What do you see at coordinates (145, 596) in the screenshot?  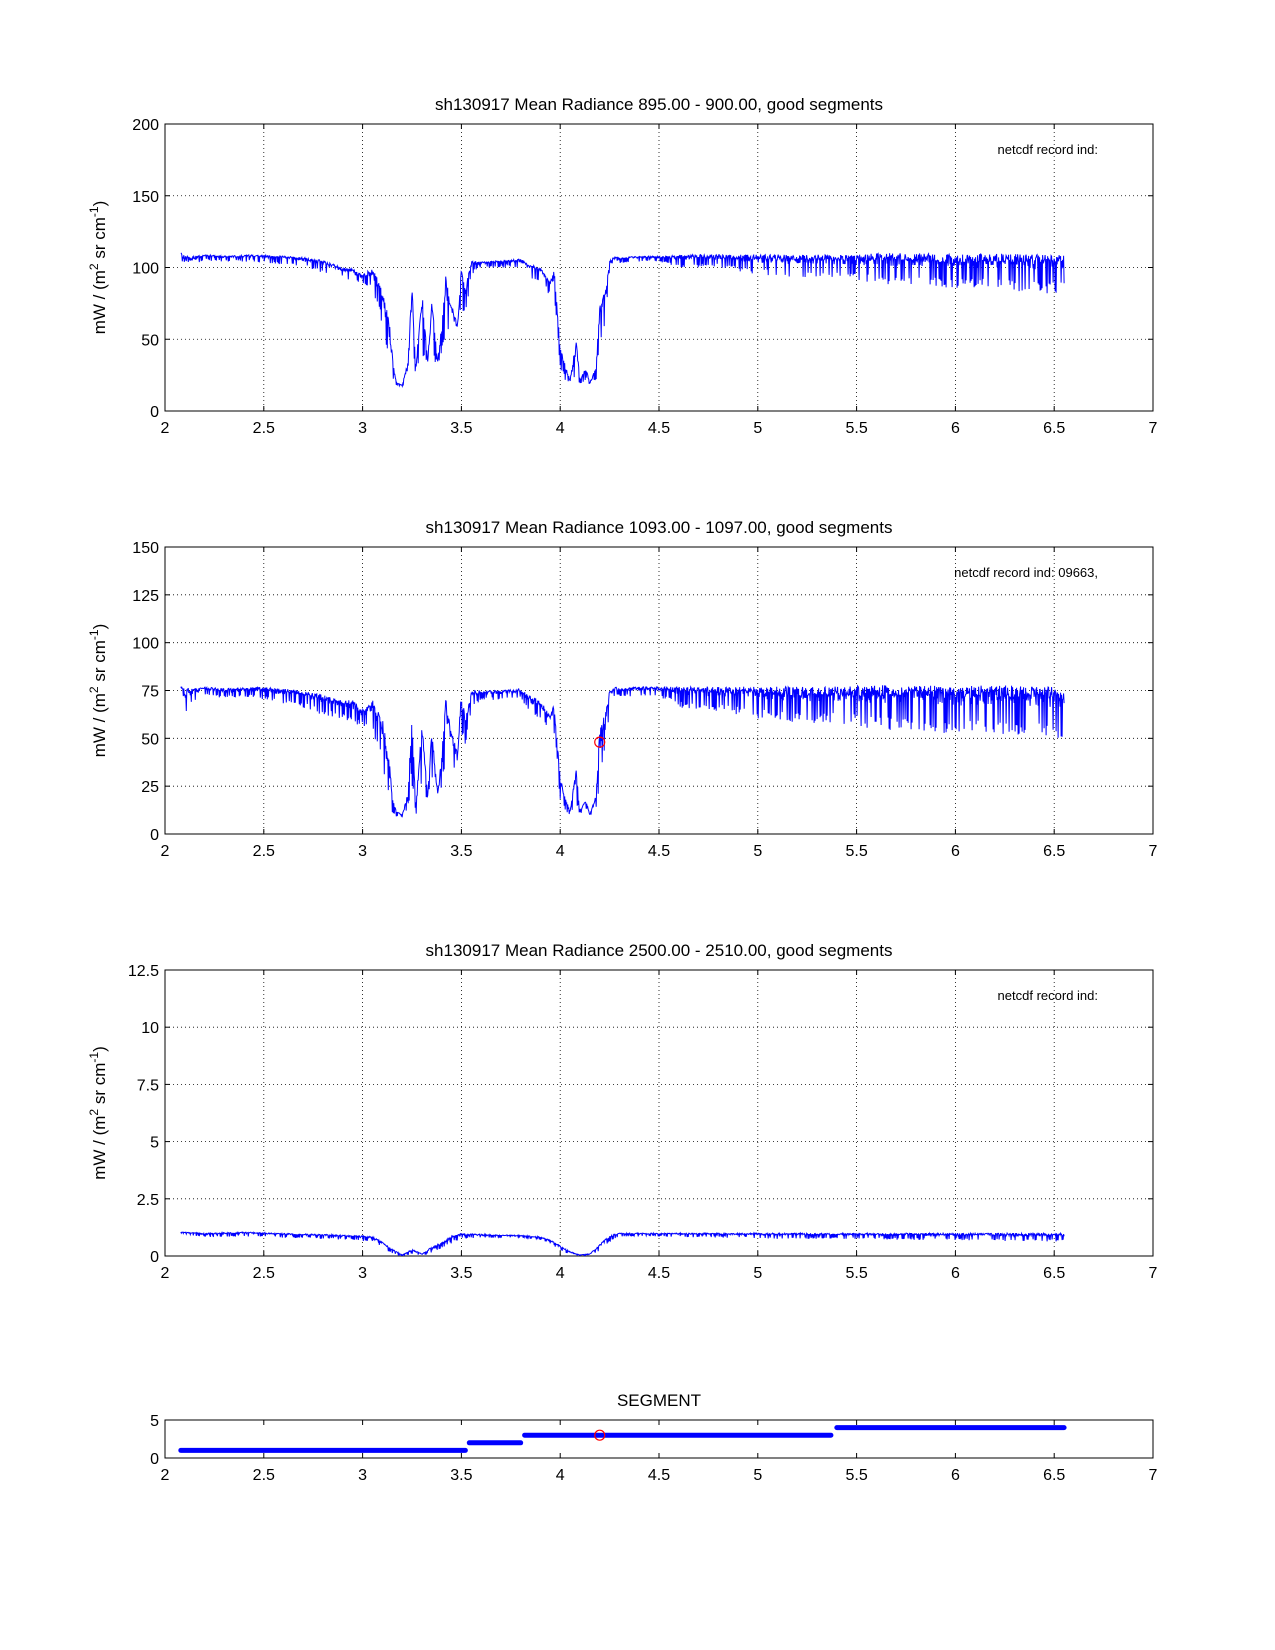 I see `y-tick-label: 125` at bounding box center [145, 596].